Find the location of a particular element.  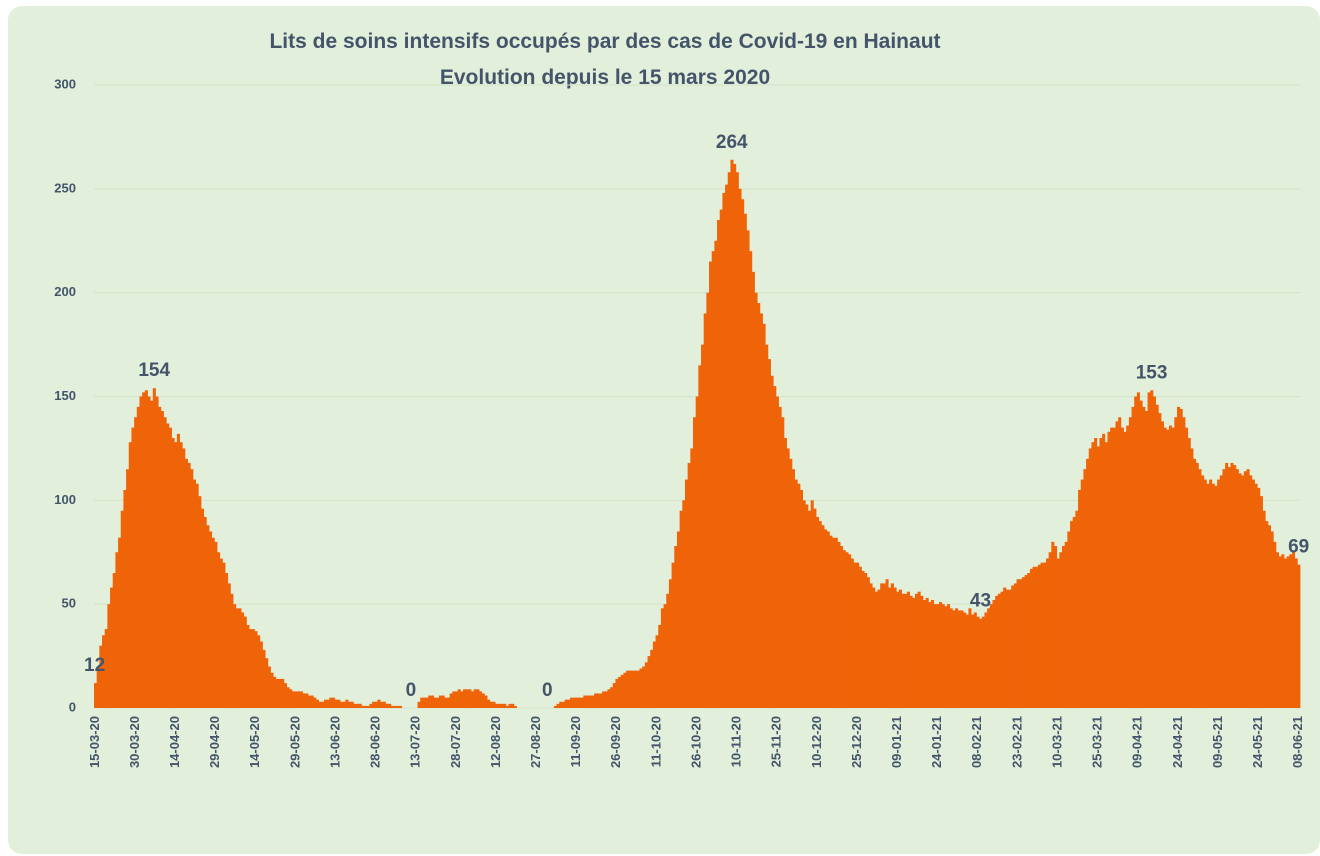

x-tick-label: 24-01-21 is located at coordinates (936, 742).